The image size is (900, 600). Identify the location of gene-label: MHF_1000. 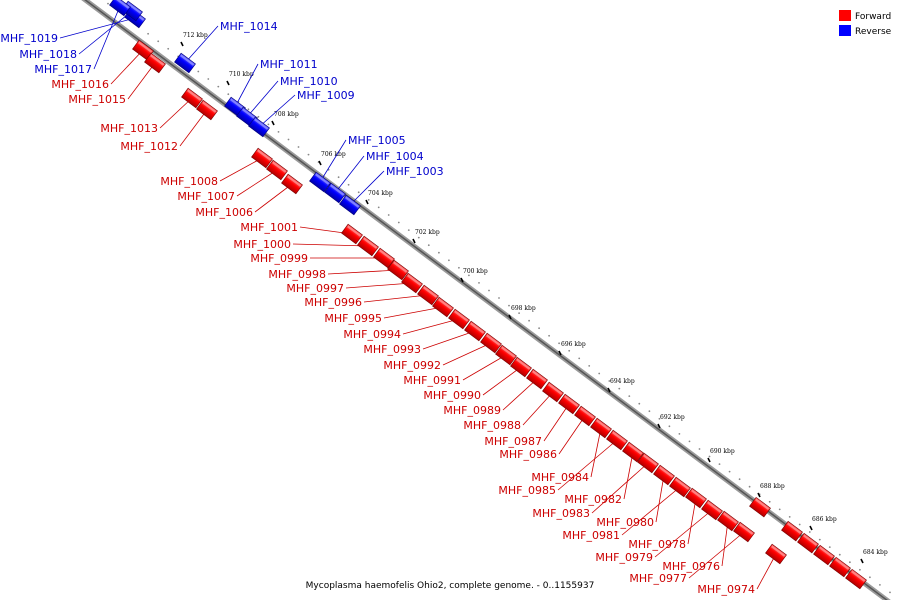
(262, 244).